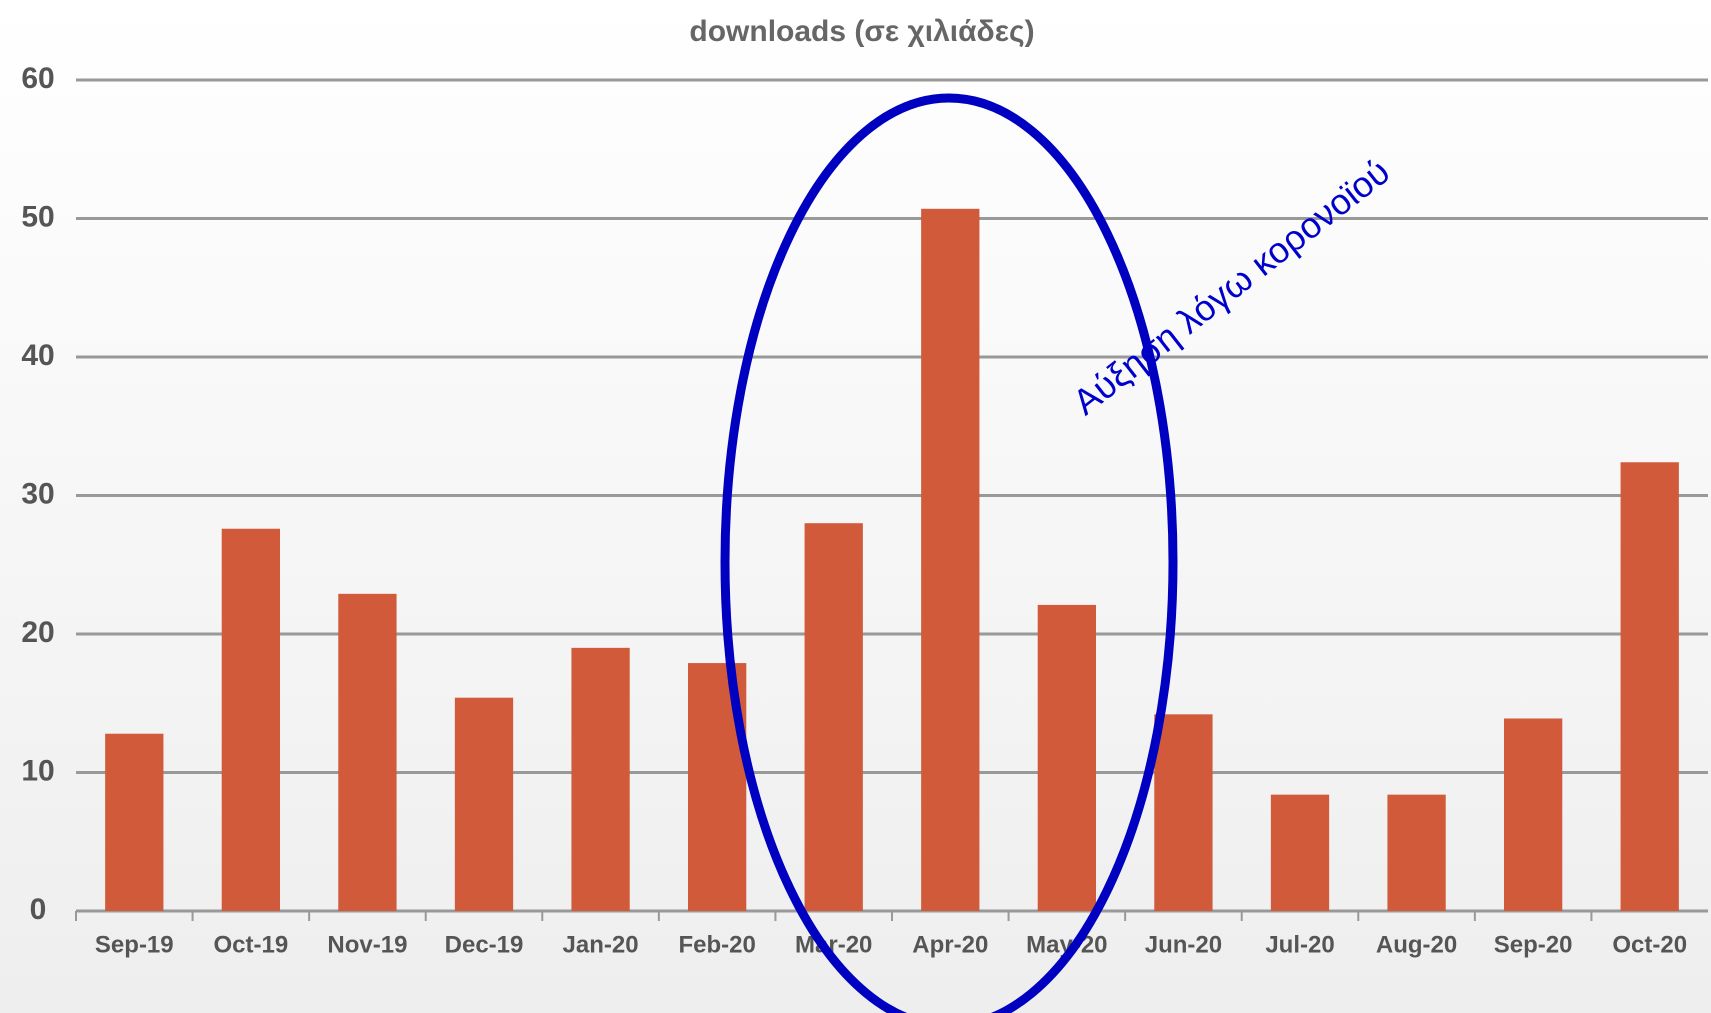 This screenshot has height=1013, width=1711. Describe the element at coordinates (134, 944) in the screenshot. I see `x-tick-label: Sep-19` at that location.